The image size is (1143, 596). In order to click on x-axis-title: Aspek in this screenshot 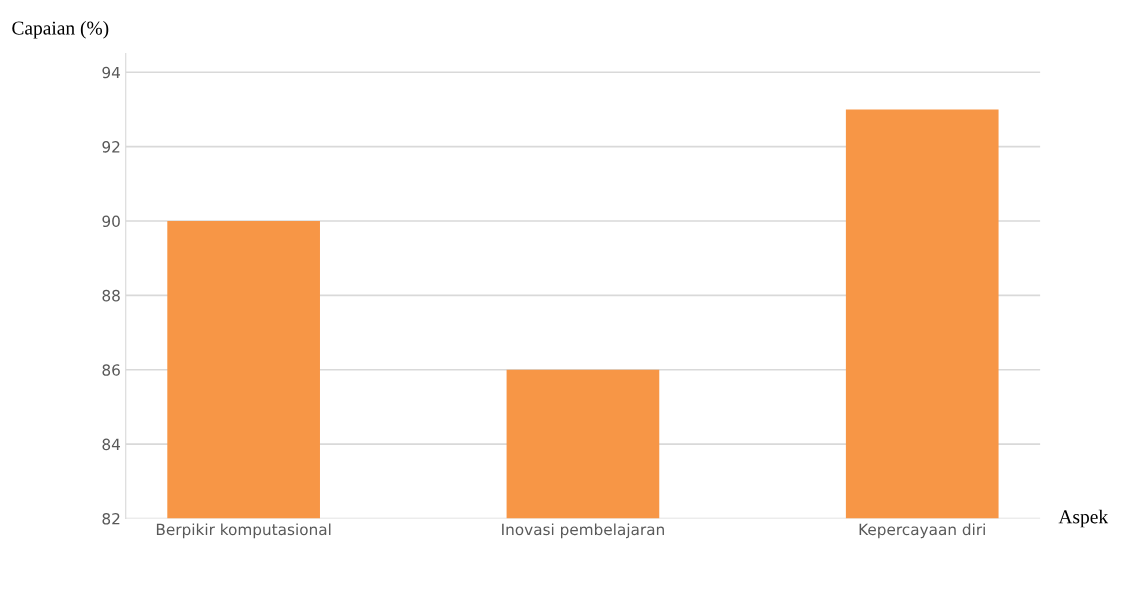, I will do `click(1083, 518)`.